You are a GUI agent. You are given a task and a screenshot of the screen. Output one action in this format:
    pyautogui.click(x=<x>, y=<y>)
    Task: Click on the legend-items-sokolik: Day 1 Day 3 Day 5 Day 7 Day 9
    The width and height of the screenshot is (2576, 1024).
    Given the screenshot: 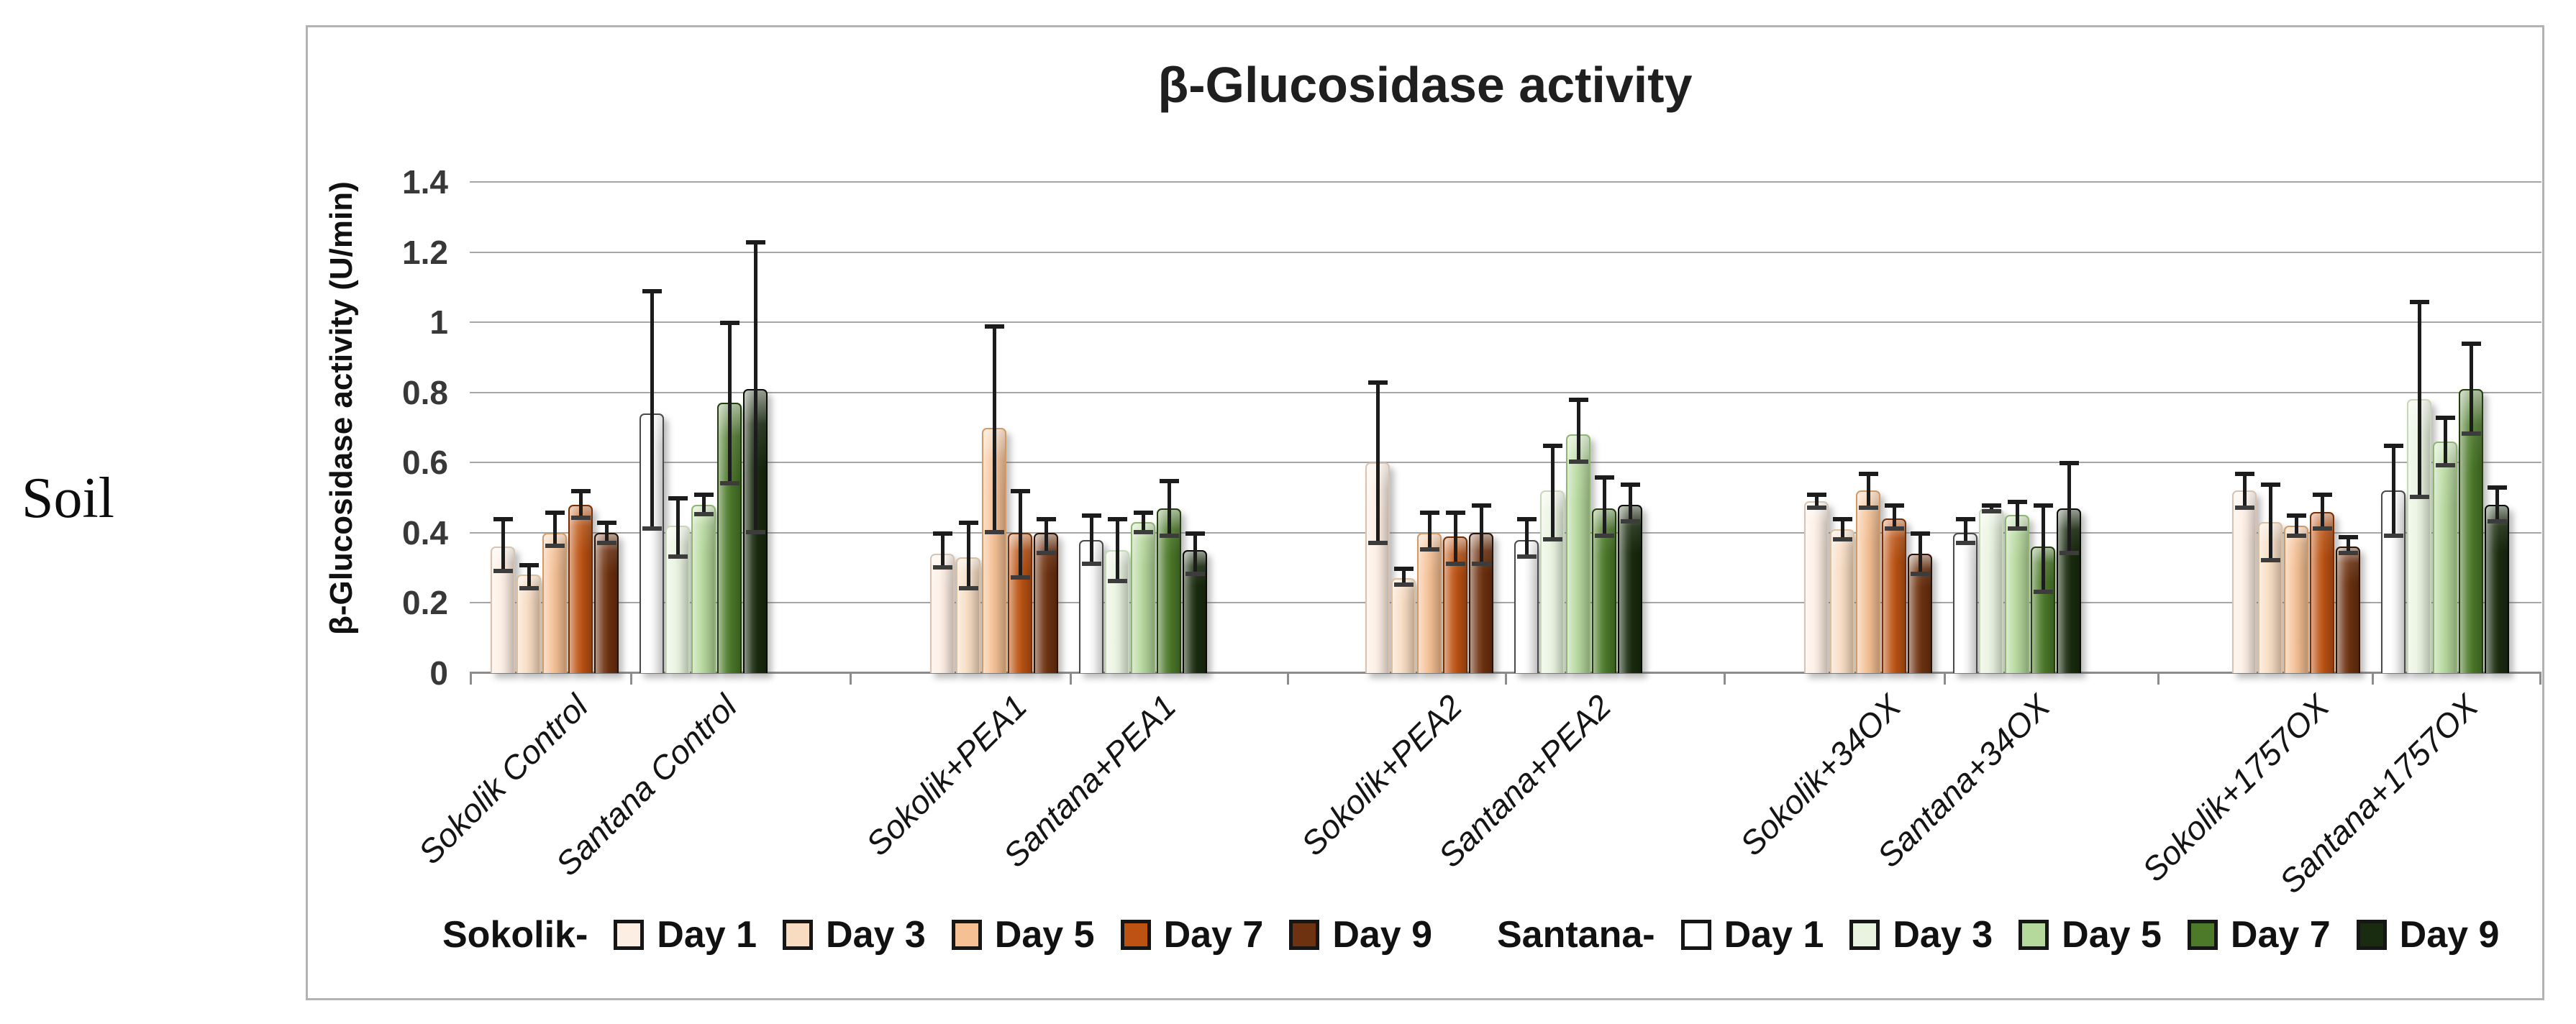 What is the action you would take?
    pyautogui.click(x=1023, y=934)
    